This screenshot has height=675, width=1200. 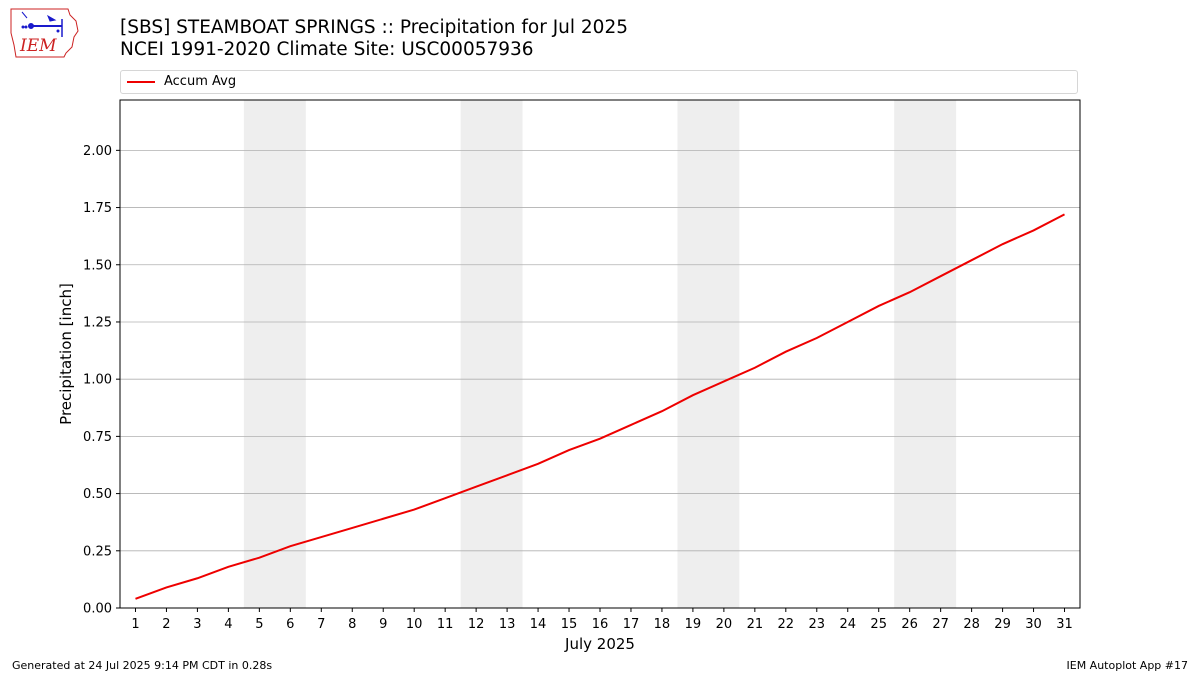 What do you see at coordinates (97, 551) in the screenshot?
I see `y-tick-label-1: 0.25` at bounding box center [97, 551].